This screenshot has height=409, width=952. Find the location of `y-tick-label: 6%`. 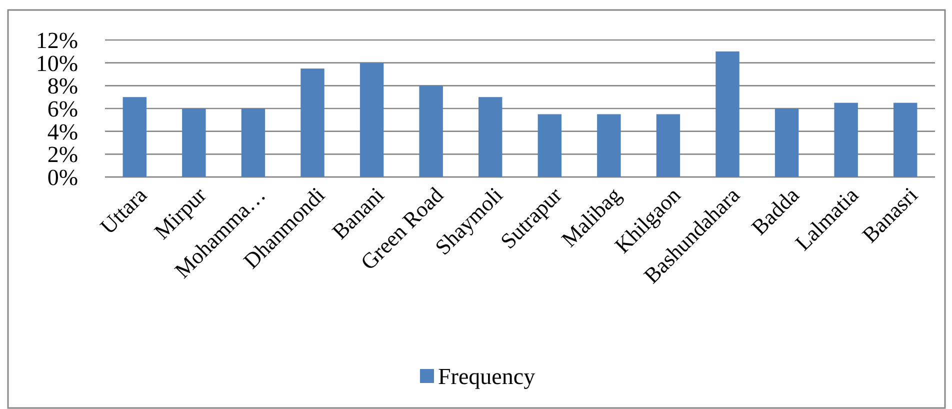

y-tick-label: 6% is located at coordinates (62, 109).